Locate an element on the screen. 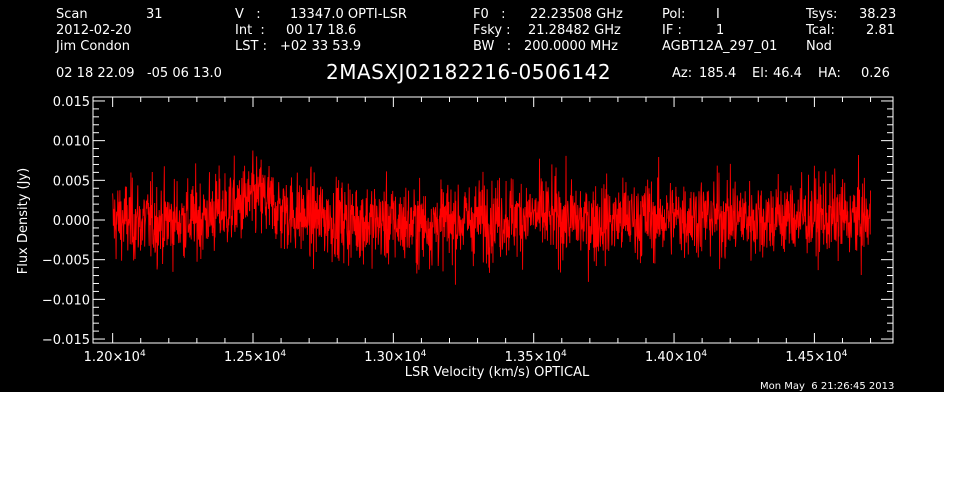  f0-label: F0 : is located at coordinates (489, 14).